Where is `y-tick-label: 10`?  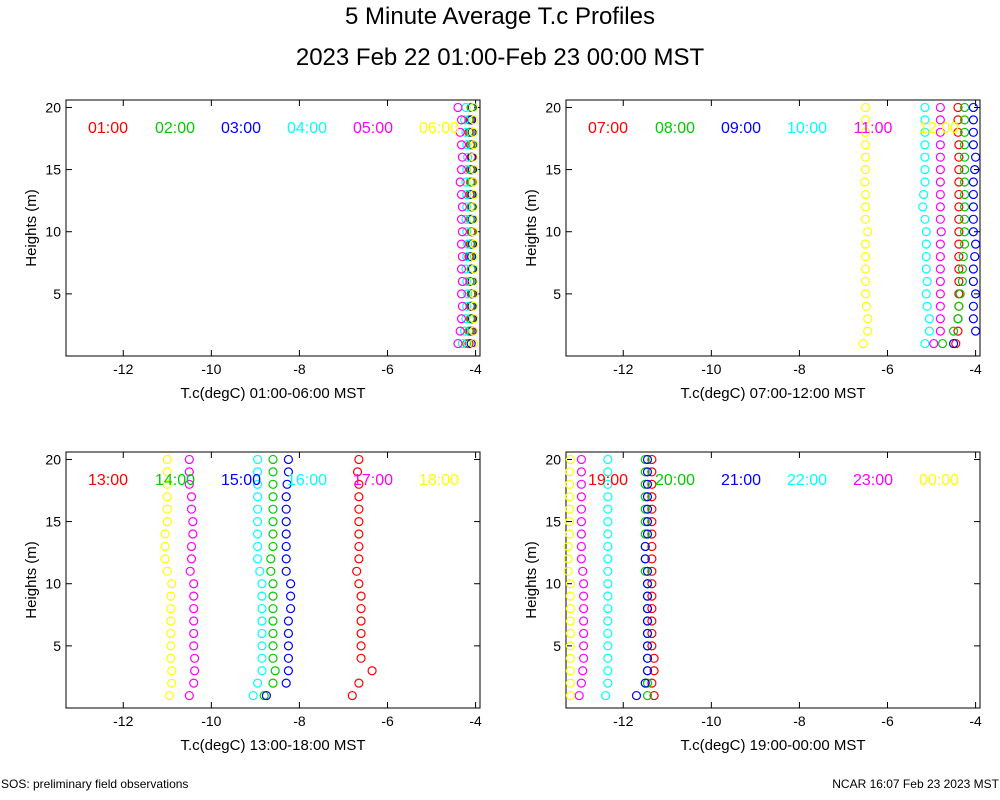 y-tick-label: 10 is located at coordinates (53, 232).